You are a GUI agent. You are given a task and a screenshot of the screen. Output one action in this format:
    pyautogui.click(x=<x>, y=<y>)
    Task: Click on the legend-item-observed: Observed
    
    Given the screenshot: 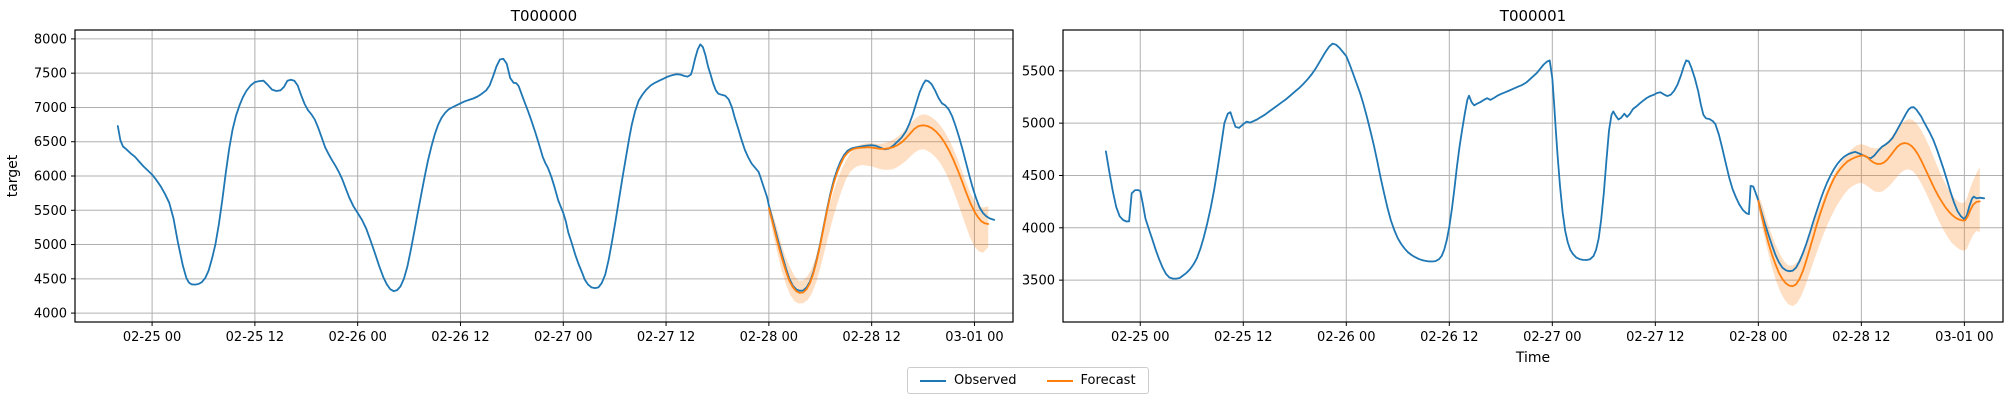 What is the action you would take?
    pyautogui.click(x=968, y=380)
    